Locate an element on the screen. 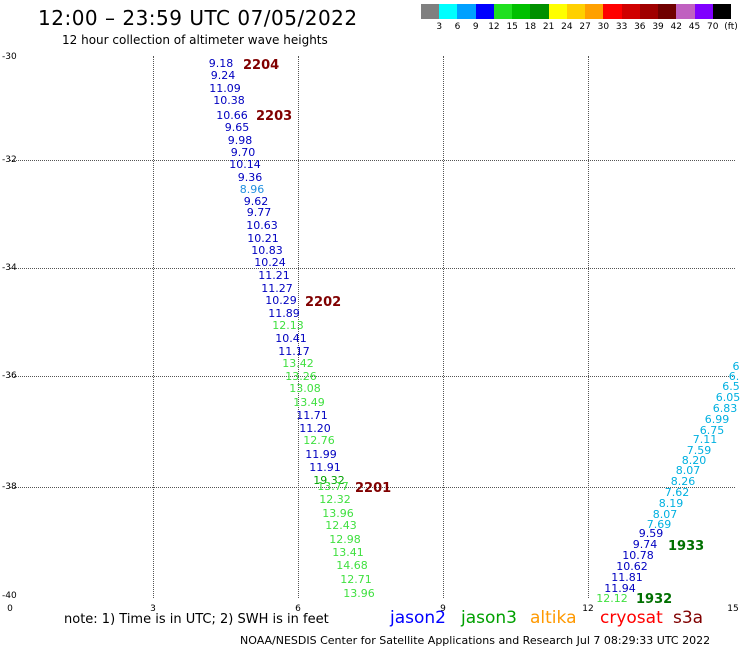 Image resolution: width=740 pixels, height=650 pixels. color-scale-labels: 3 6 9 12 15 18 21 24 27 30 33 36 39 42 45 70 (ft) is located at coordinates (580, 28).